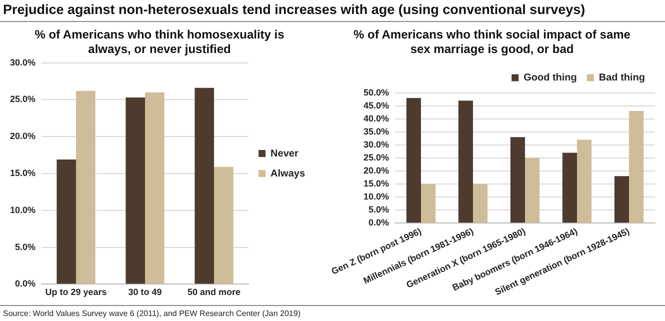 The height and width of the screenshot is (321, 665). I want to click on y-tick-label: 40.0%, so click(376, 118).